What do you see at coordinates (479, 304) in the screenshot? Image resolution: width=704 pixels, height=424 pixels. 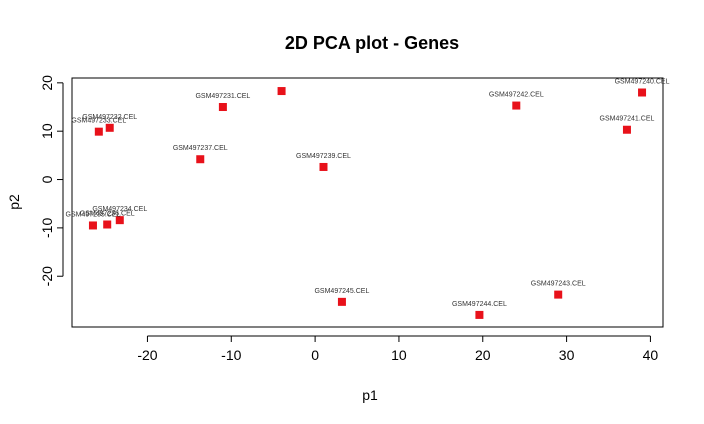 I see `point-label: GSM497244.CEL` at bounding box center [479, 304].